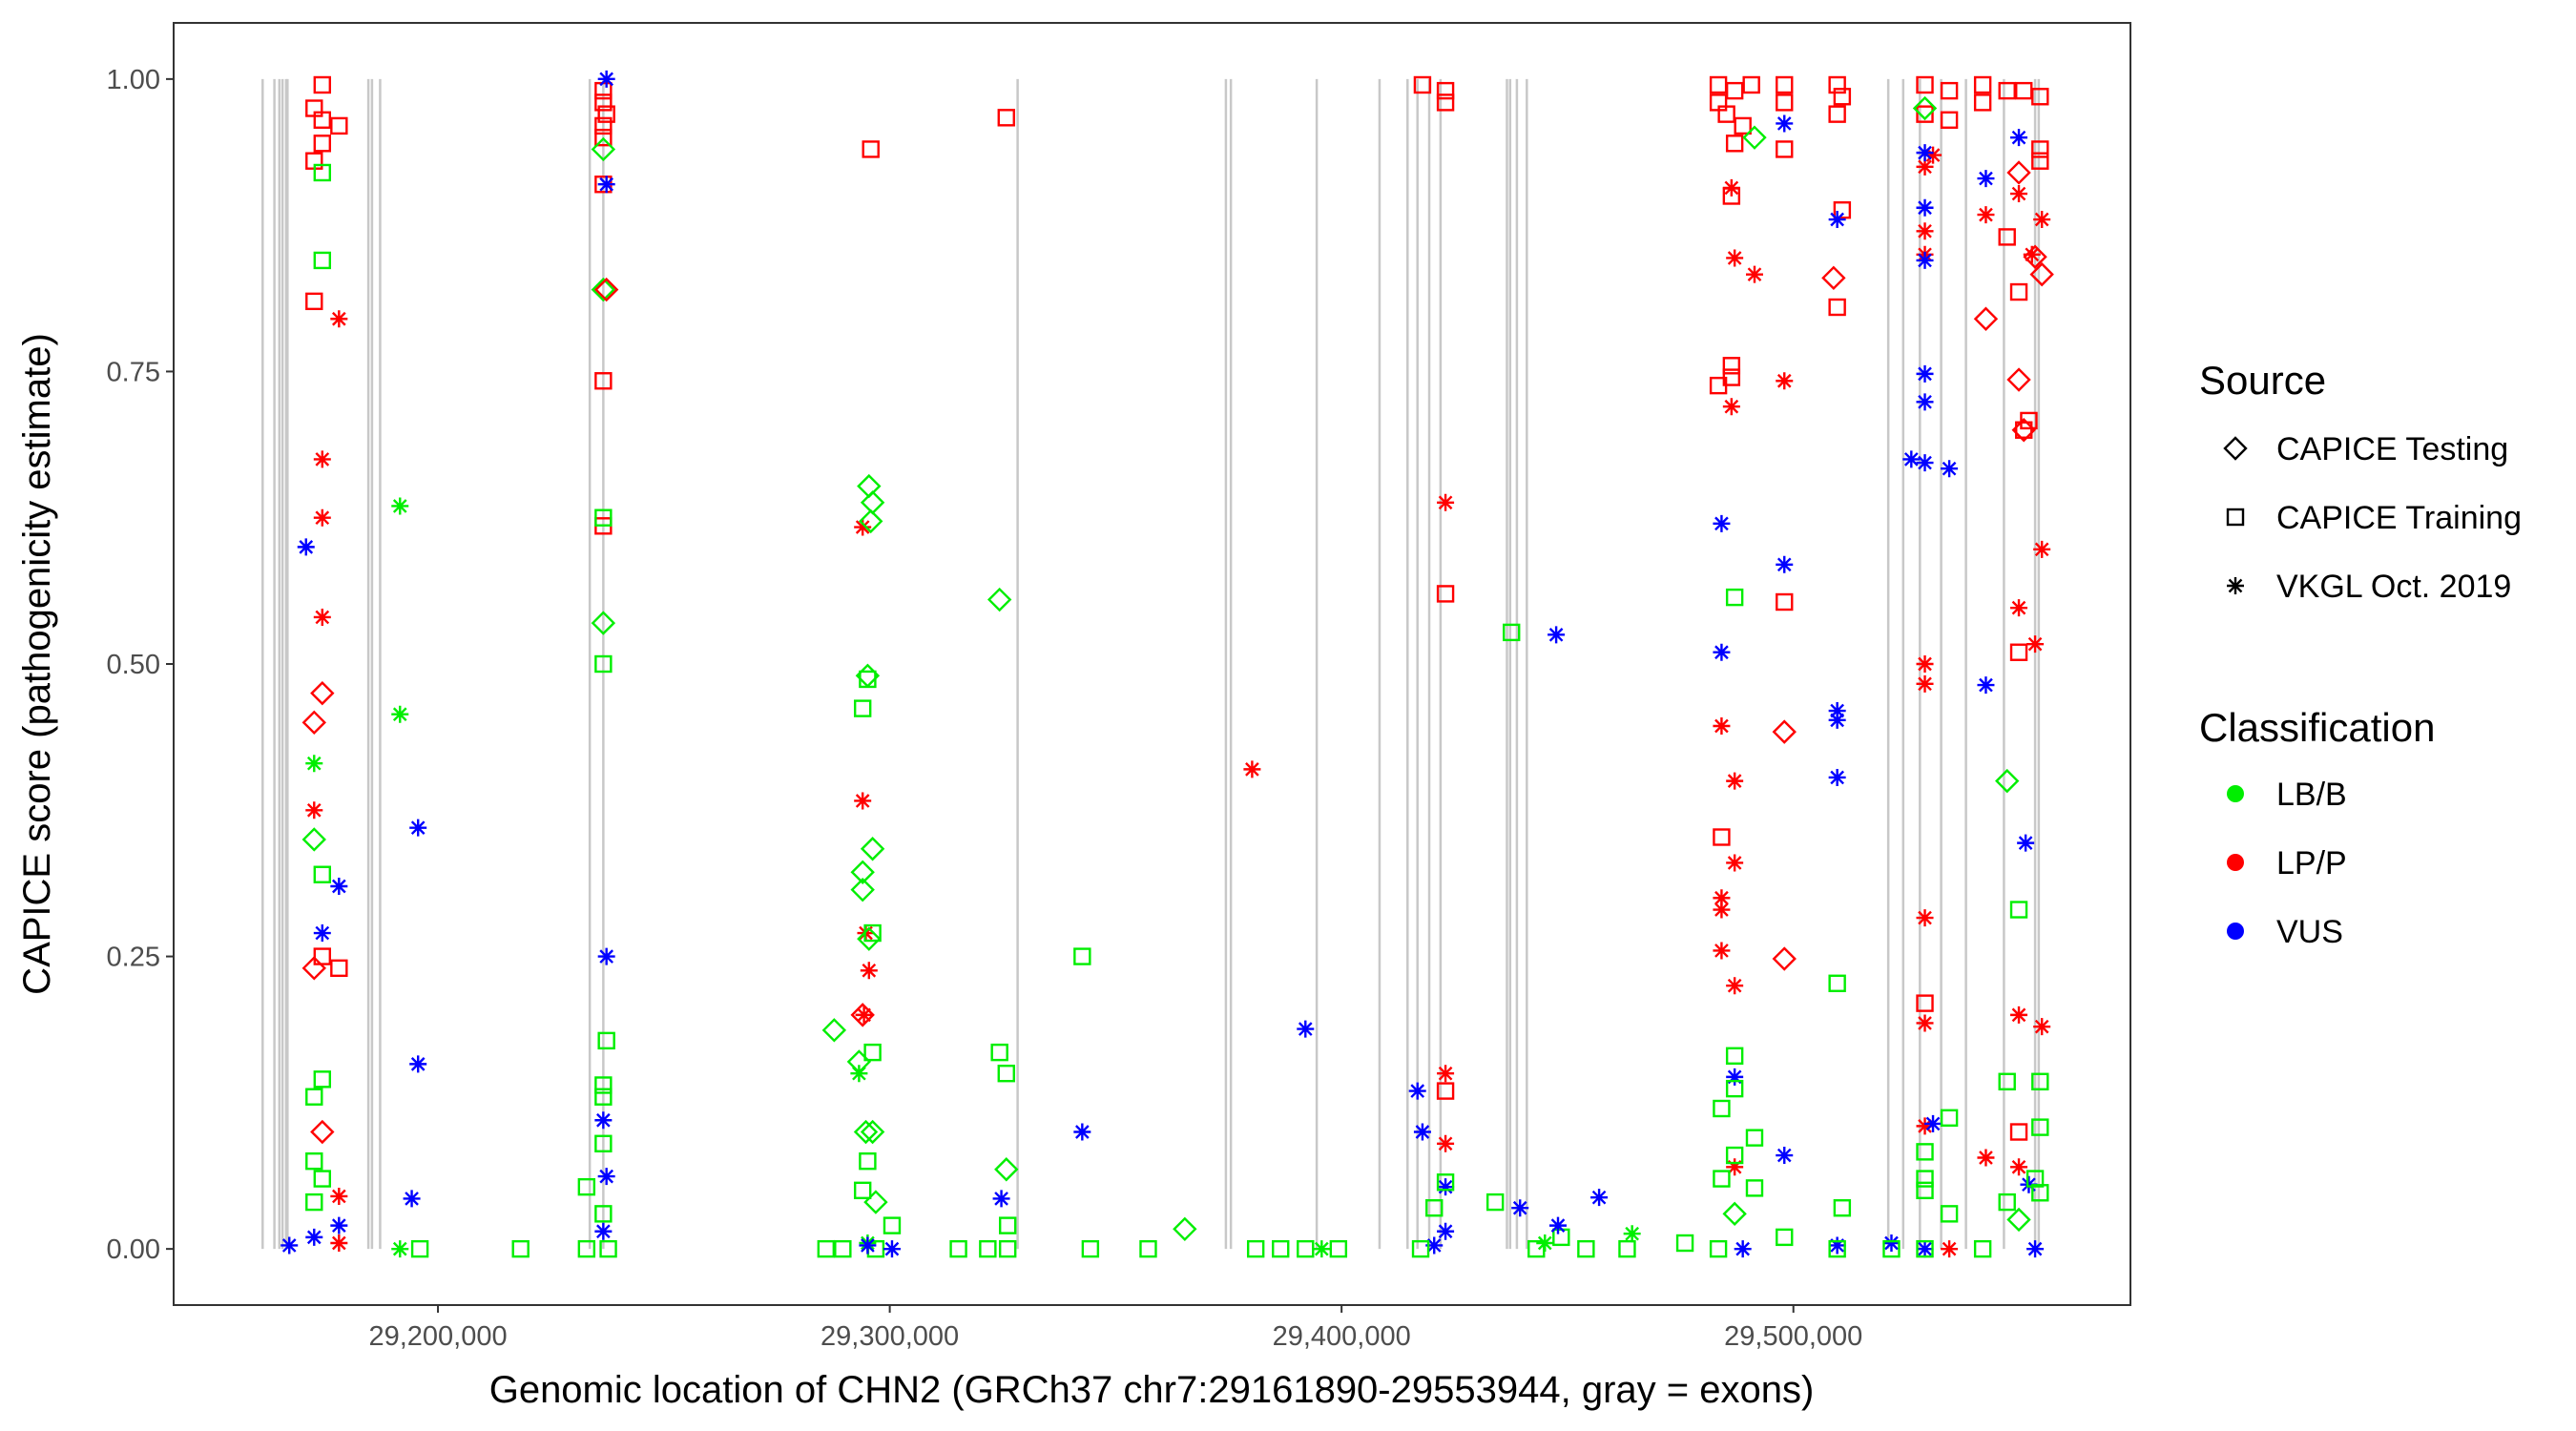 This screenshot has width=2576, height=1431. What do you see at coordinates (133, 958) in the screenshot?
I see `y-tick-label: 0.25` at bounding box center [133, 958].